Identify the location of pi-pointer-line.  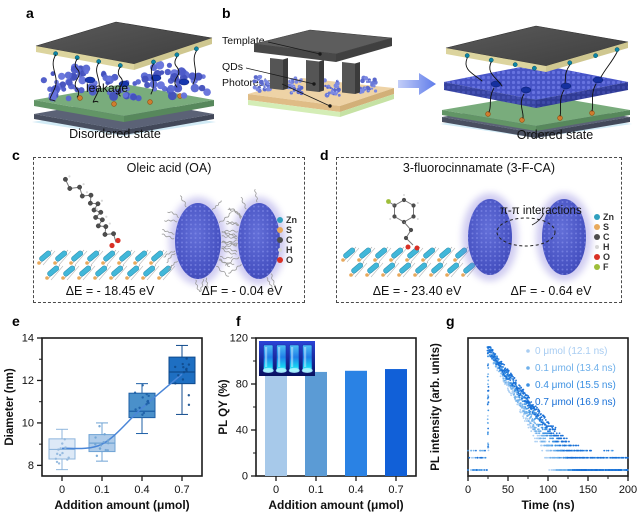
(538, 219).